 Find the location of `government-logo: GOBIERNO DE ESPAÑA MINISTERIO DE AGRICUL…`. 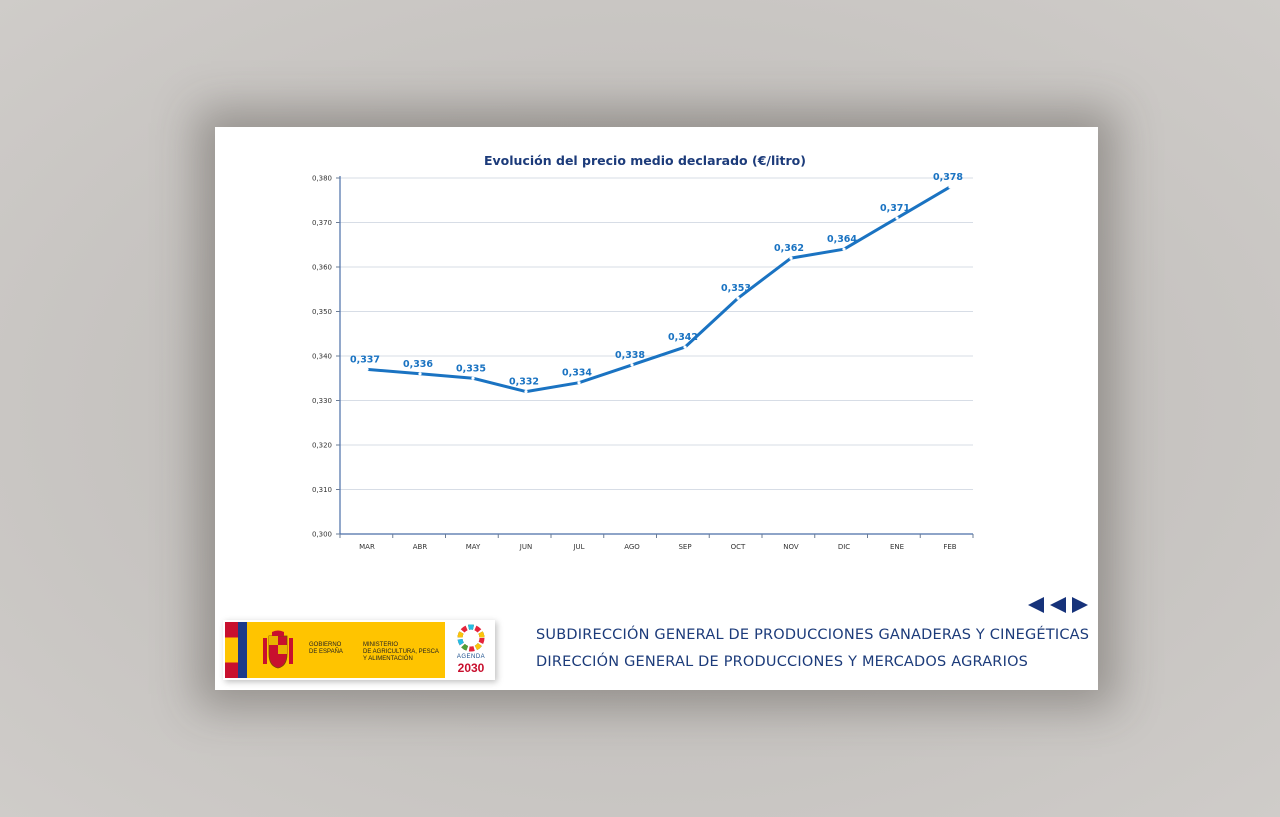

government-logo: GOBIERNO DE ESPAÑA MINISTERIO DE AGRICUL… is located at coordinates (359, 650).